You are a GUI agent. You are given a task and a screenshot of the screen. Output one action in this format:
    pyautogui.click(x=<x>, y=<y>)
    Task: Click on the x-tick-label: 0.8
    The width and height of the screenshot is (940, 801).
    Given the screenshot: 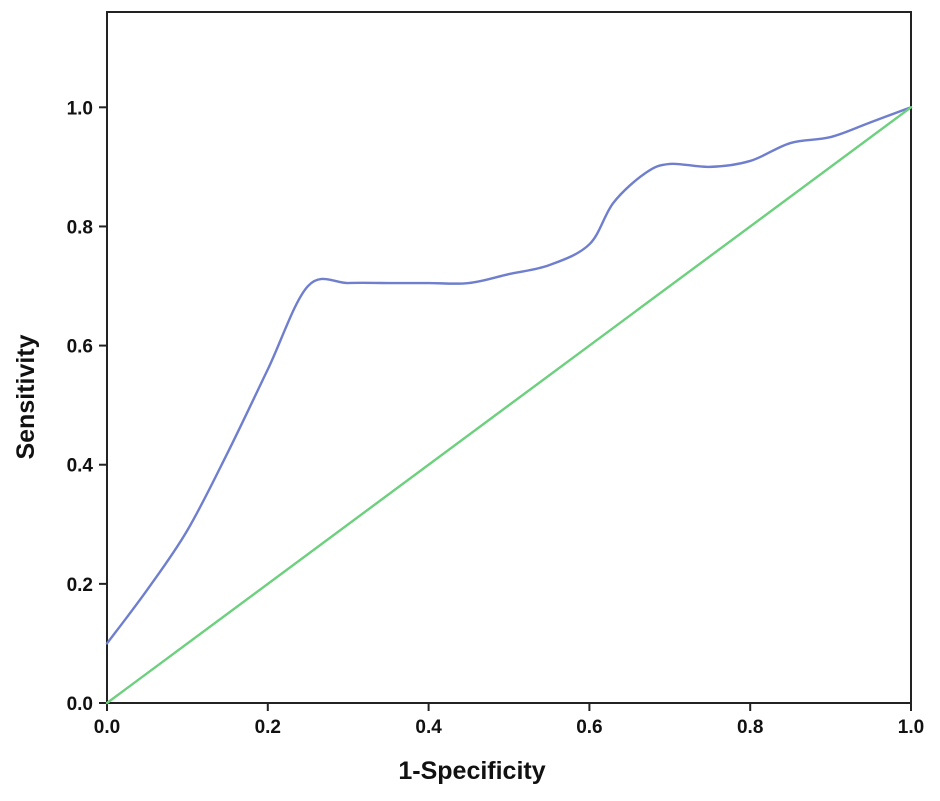 What is the action you would take?
    pyautogui.click(x=750, y=727)
    